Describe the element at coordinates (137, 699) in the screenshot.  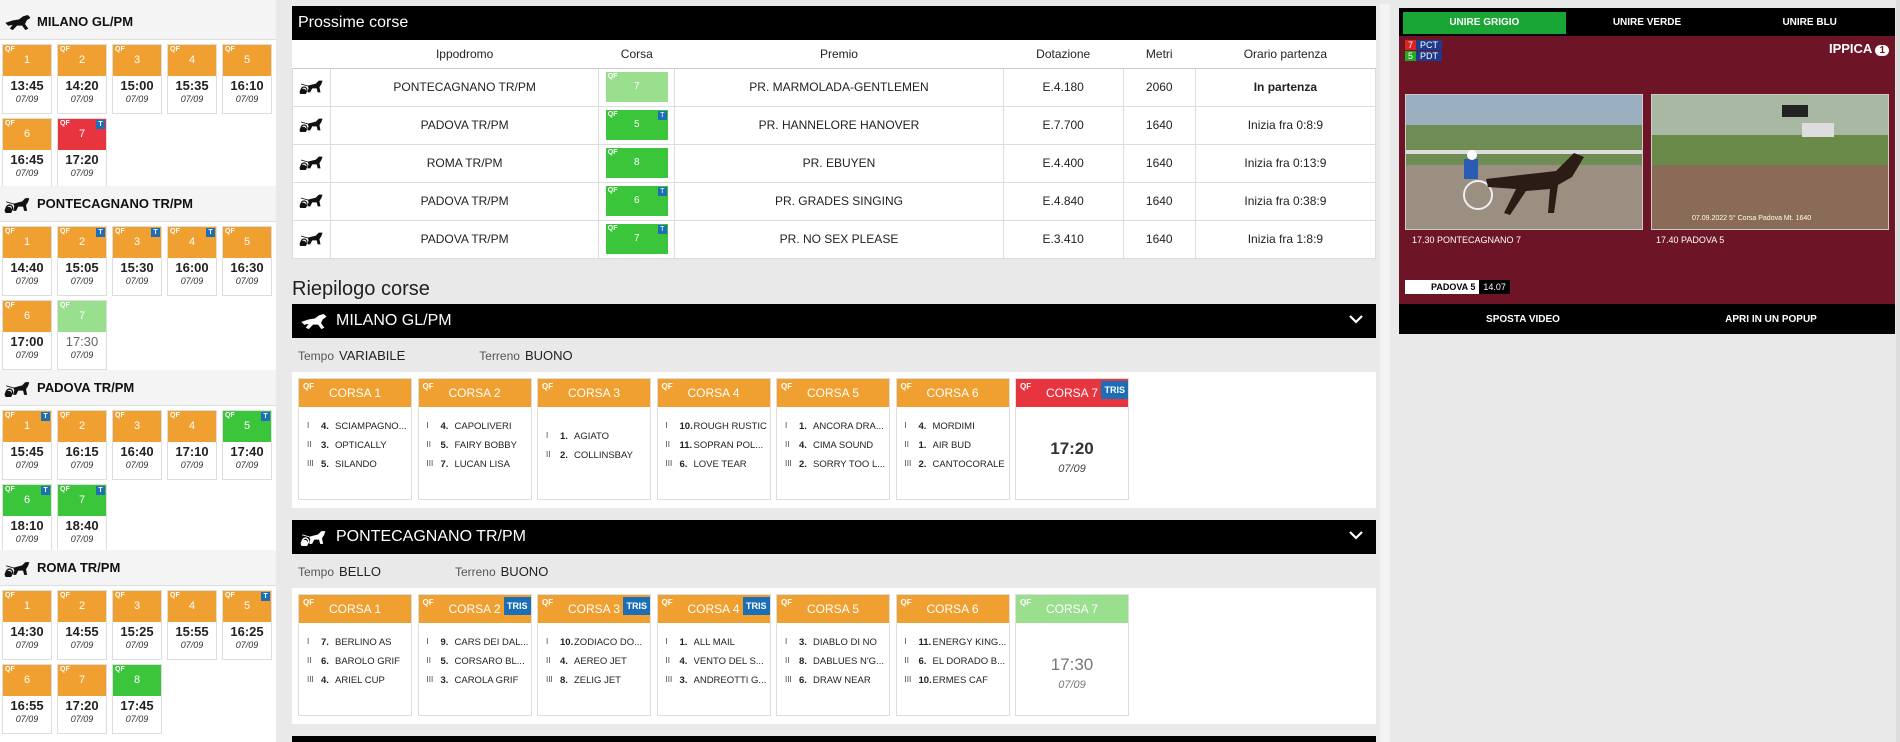
I see `race-tile: QF 8 17:45 07/09` at that location.